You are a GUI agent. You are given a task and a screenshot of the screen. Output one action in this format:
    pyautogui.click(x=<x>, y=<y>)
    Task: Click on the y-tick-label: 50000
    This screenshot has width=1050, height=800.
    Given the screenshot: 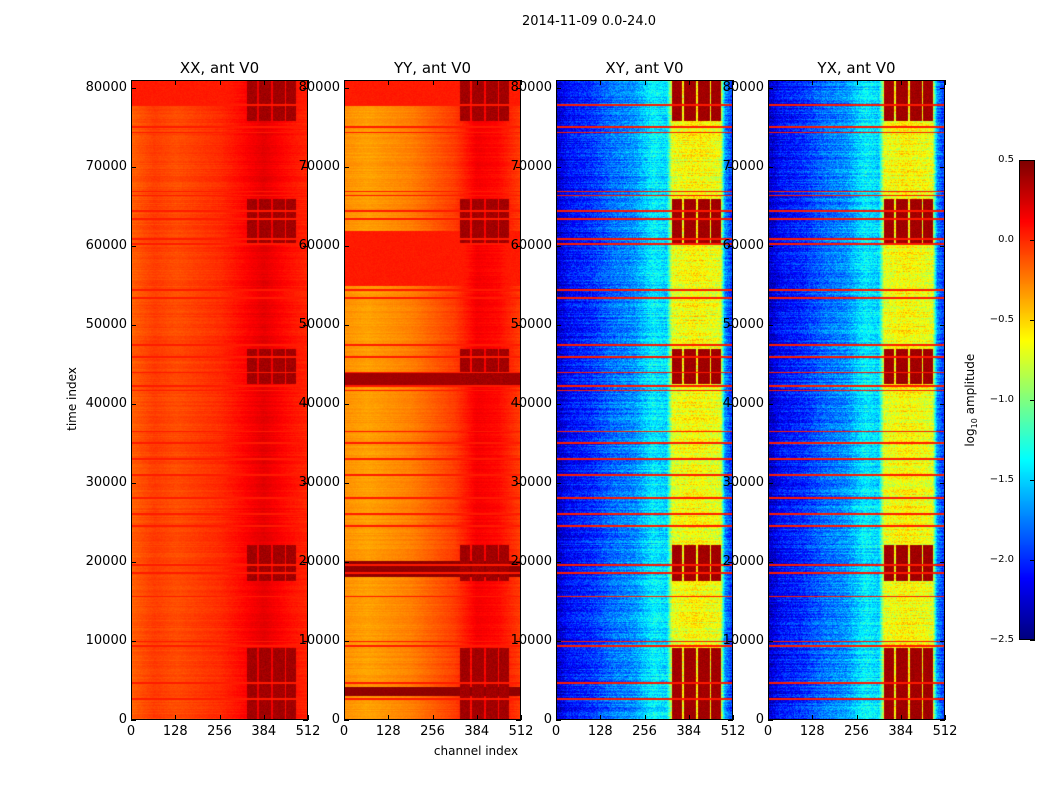 What is the action you would take?
    pyautogui.click(x=319, y=324)
    